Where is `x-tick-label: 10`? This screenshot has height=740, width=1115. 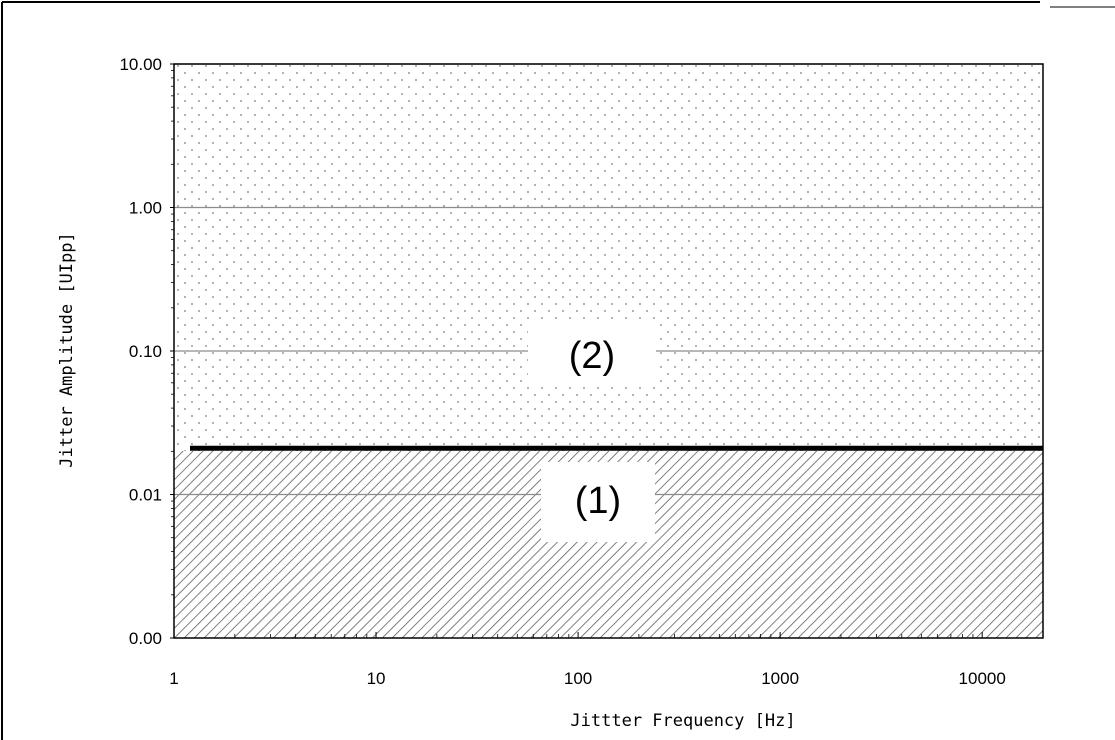
x-tick-label: 10 is located at coordinates (376, 678).